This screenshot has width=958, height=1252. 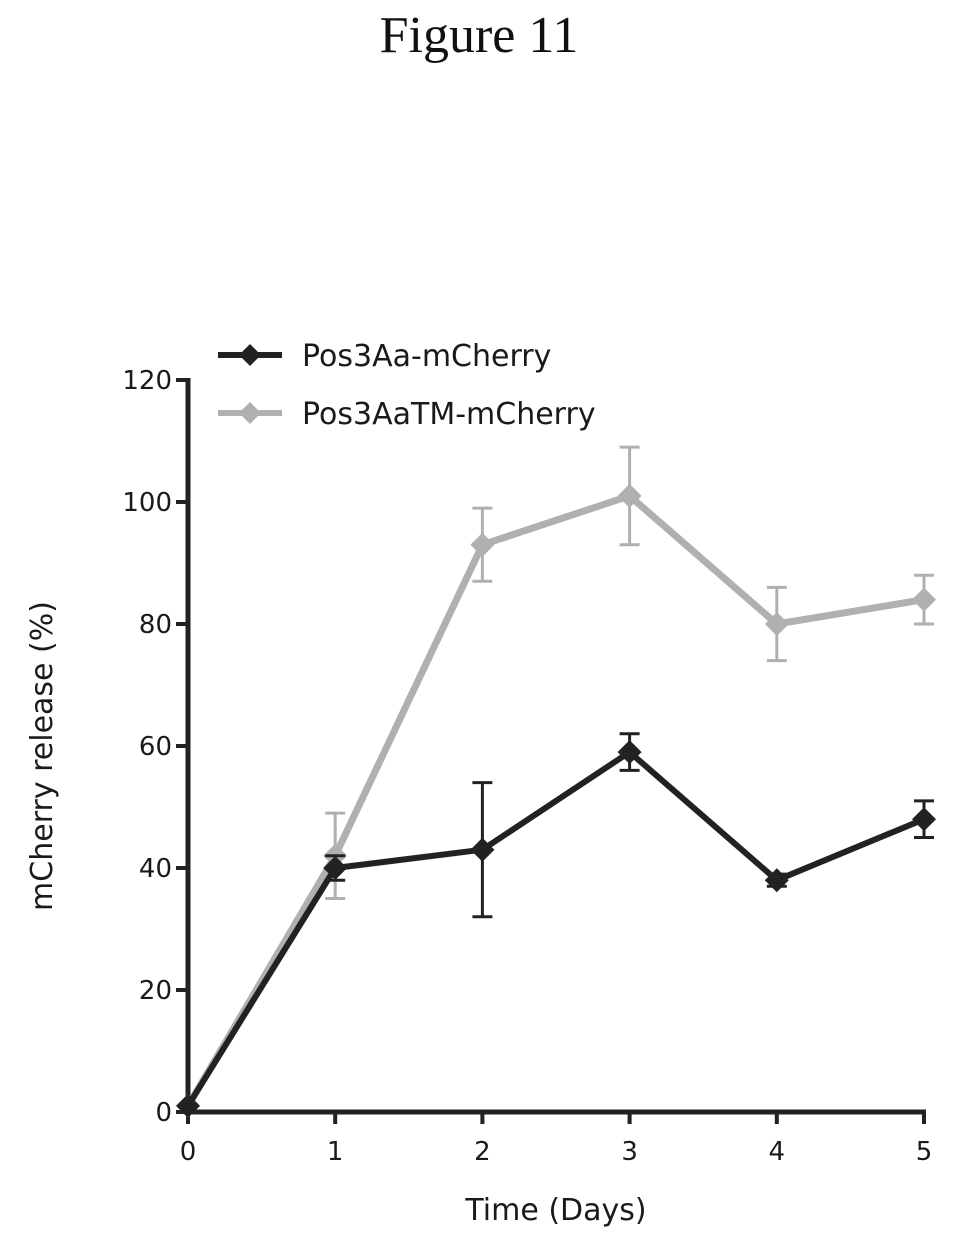 What do you see at coordinates (629, 1152) in the screenshot?
I see `x-tick-label: 3` at bounding box center [629, 1152].